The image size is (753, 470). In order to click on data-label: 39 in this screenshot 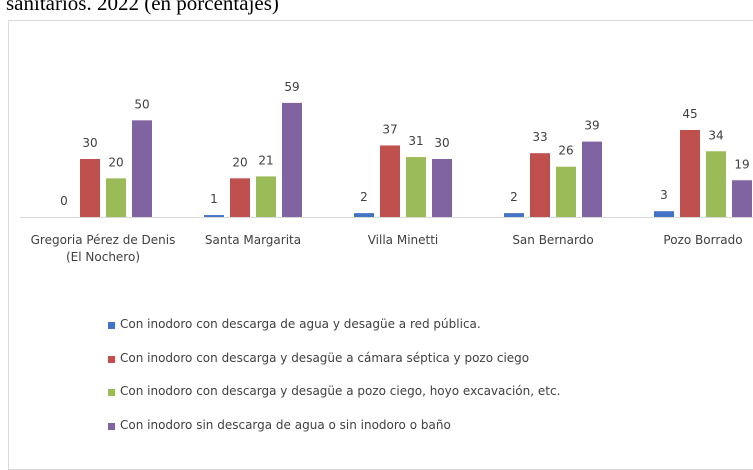, I will do `click(591, 126)`.